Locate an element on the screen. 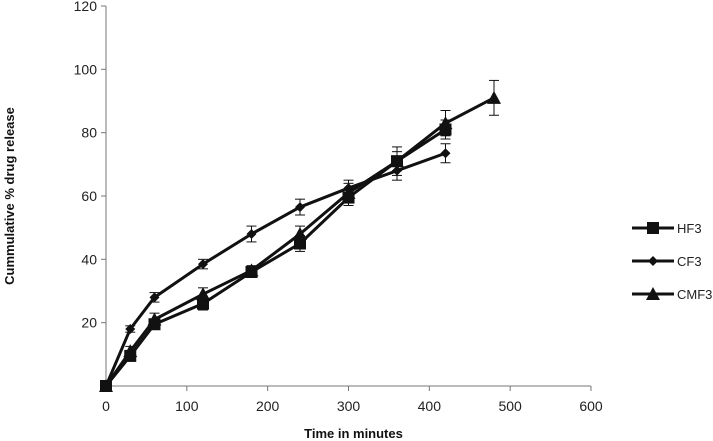 The height and width of the screenshot is (441, 713). y-tick-label: 20 is located at coordinates (89, 323).